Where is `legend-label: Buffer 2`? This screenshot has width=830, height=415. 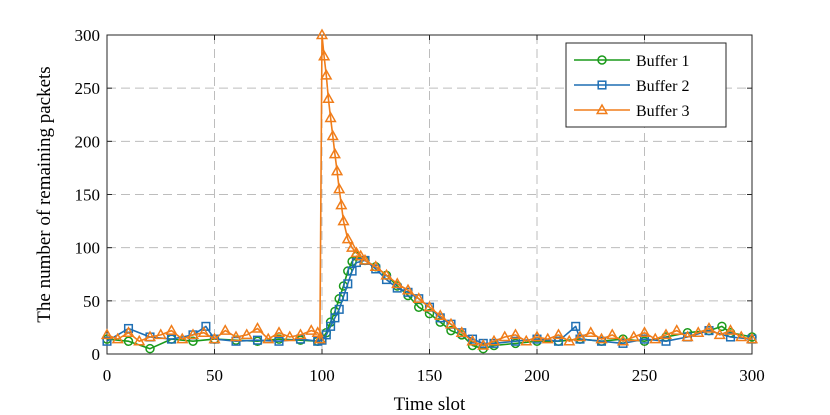 legend-label: Buffer 2 is located at coordinates (662, 86).